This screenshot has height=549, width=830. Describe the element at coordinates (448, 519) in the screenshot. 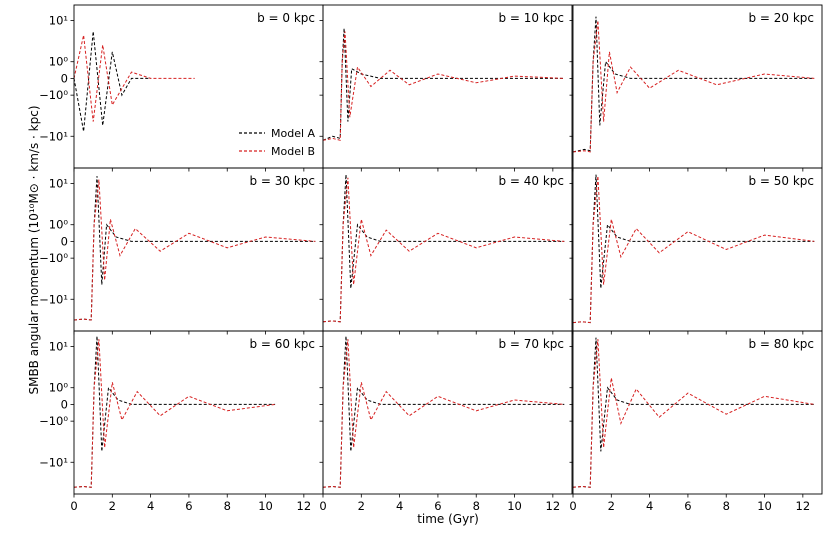

I see `x-axis-title: time (Gyr)` at that location.